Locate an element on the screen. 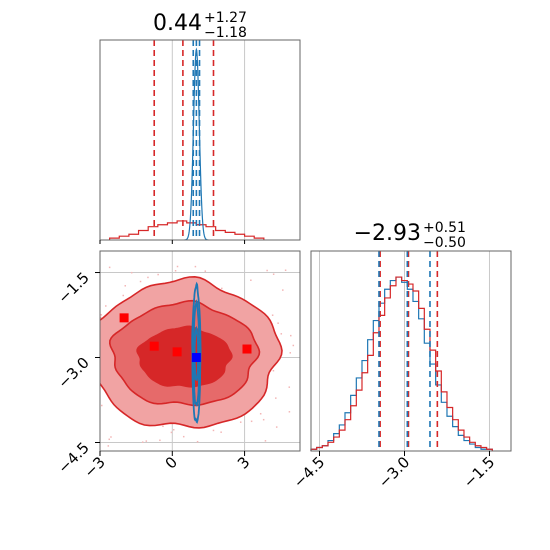 The height and width of the screenshot is (550, 550). title-param1-minus: −1.18 is located at coordinates (225, 33).